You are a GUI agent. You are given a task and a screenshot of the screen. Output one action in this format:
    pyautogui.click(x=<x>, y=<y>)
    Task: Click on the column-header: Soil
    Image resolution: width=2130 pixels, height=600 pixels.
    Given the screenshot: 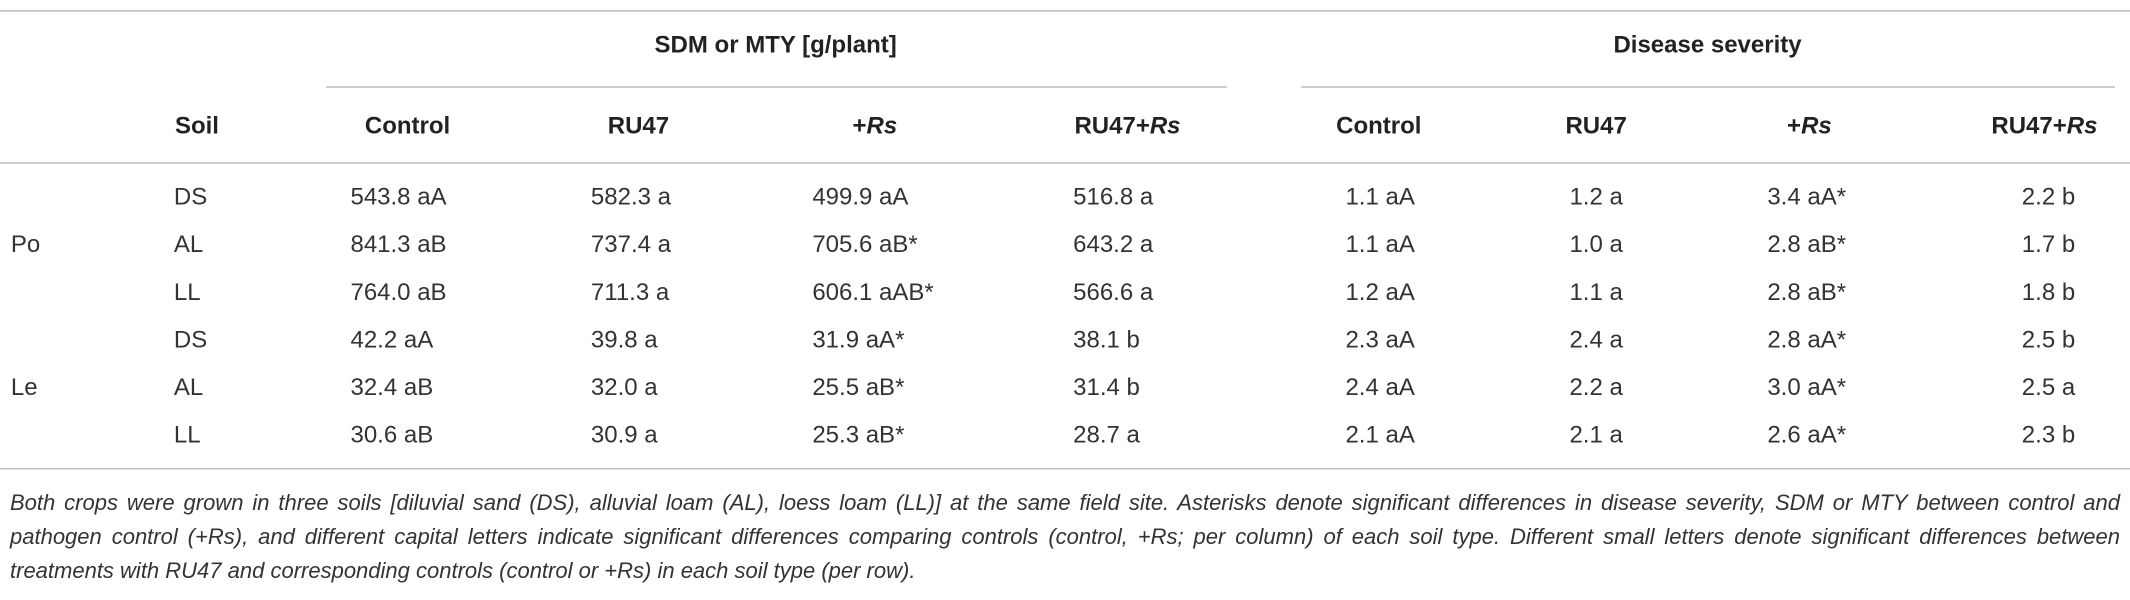 What is the action you would take?
    pyautogui.click(x=197, y=126)
    